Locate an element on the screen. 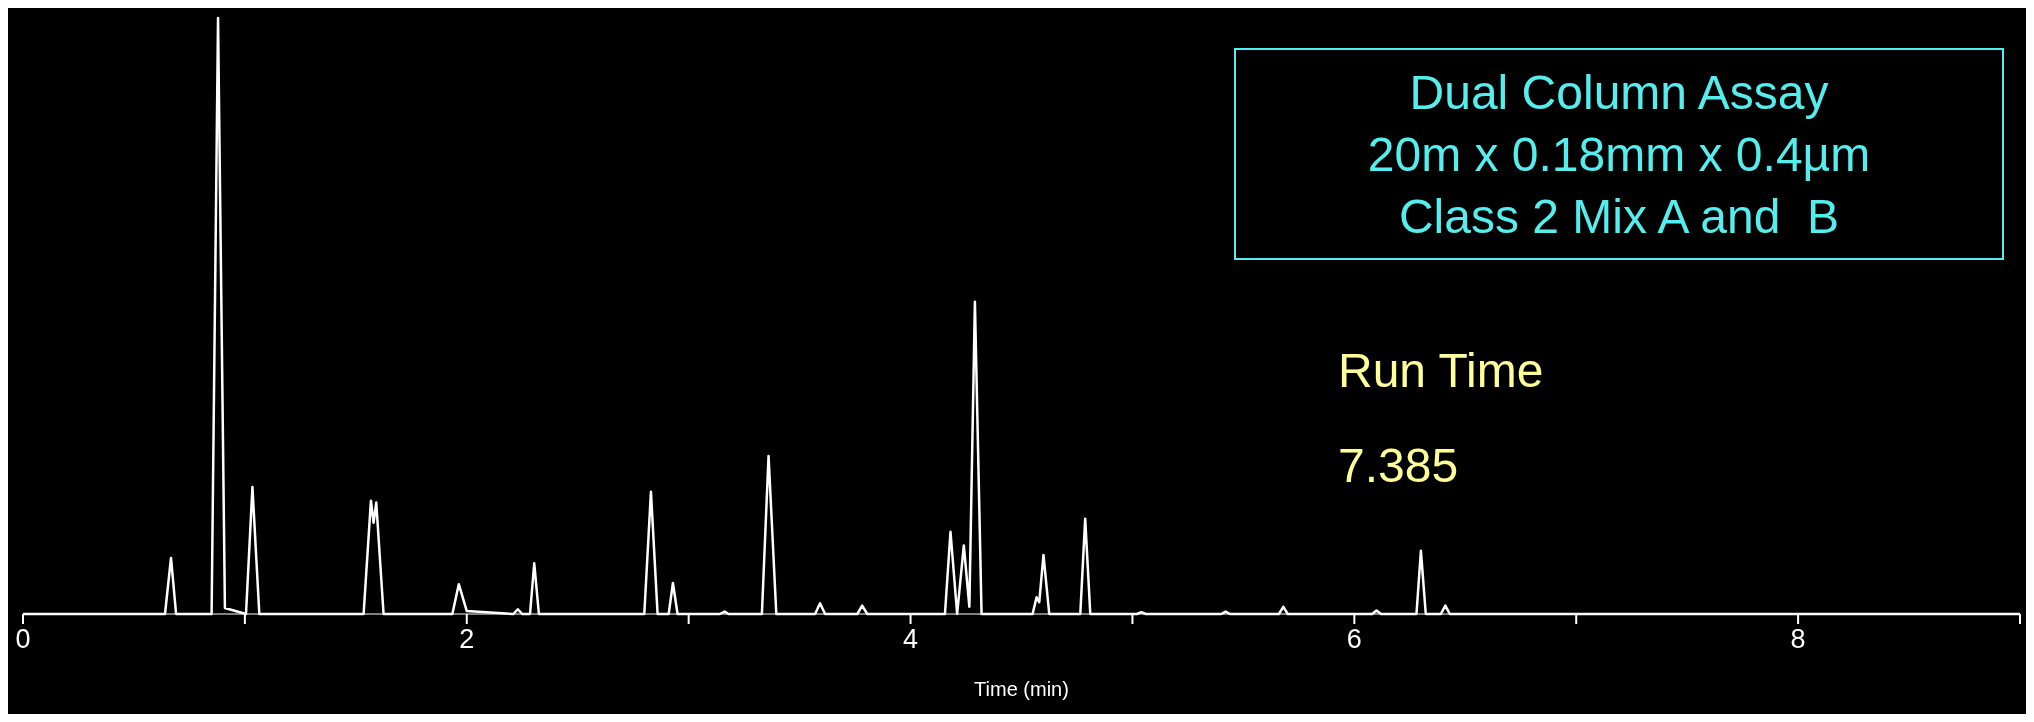 This screenshot has height=722, width=2034. x-axis-title: Time (min) is located at coordinates (1021, 689).